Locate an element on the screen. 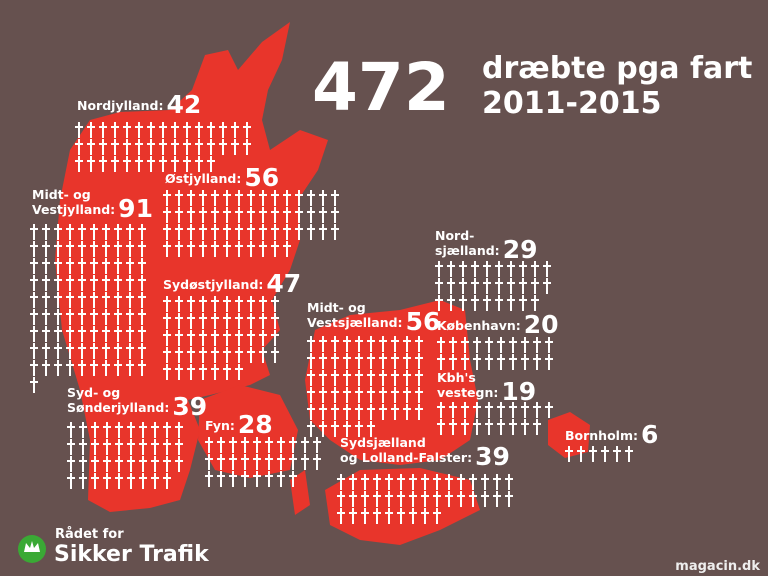 The image size is (768, 576). region-label: Sønderjylland: is located at coordinates (118, 407).